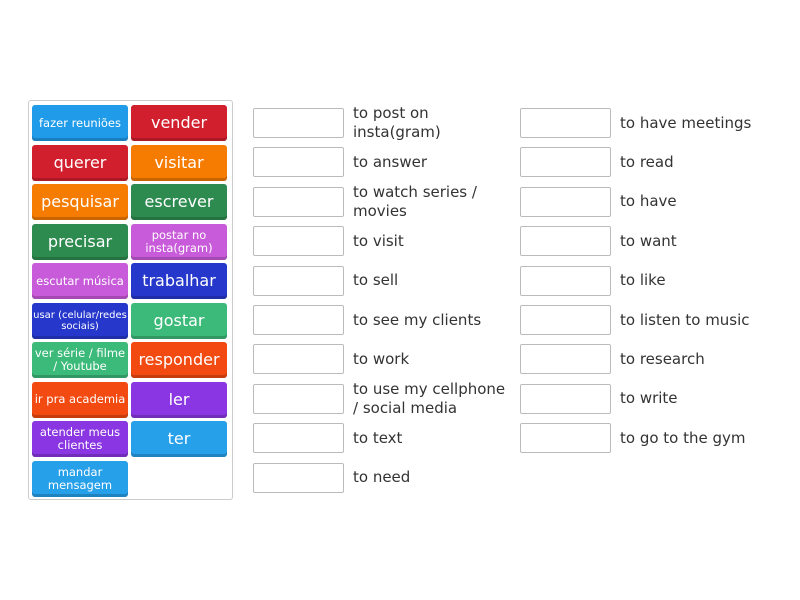  What do you see at coordinates (80, 281) in the screenshot?
I see `word-tile: escutar música` at bounding box center [80, 281].